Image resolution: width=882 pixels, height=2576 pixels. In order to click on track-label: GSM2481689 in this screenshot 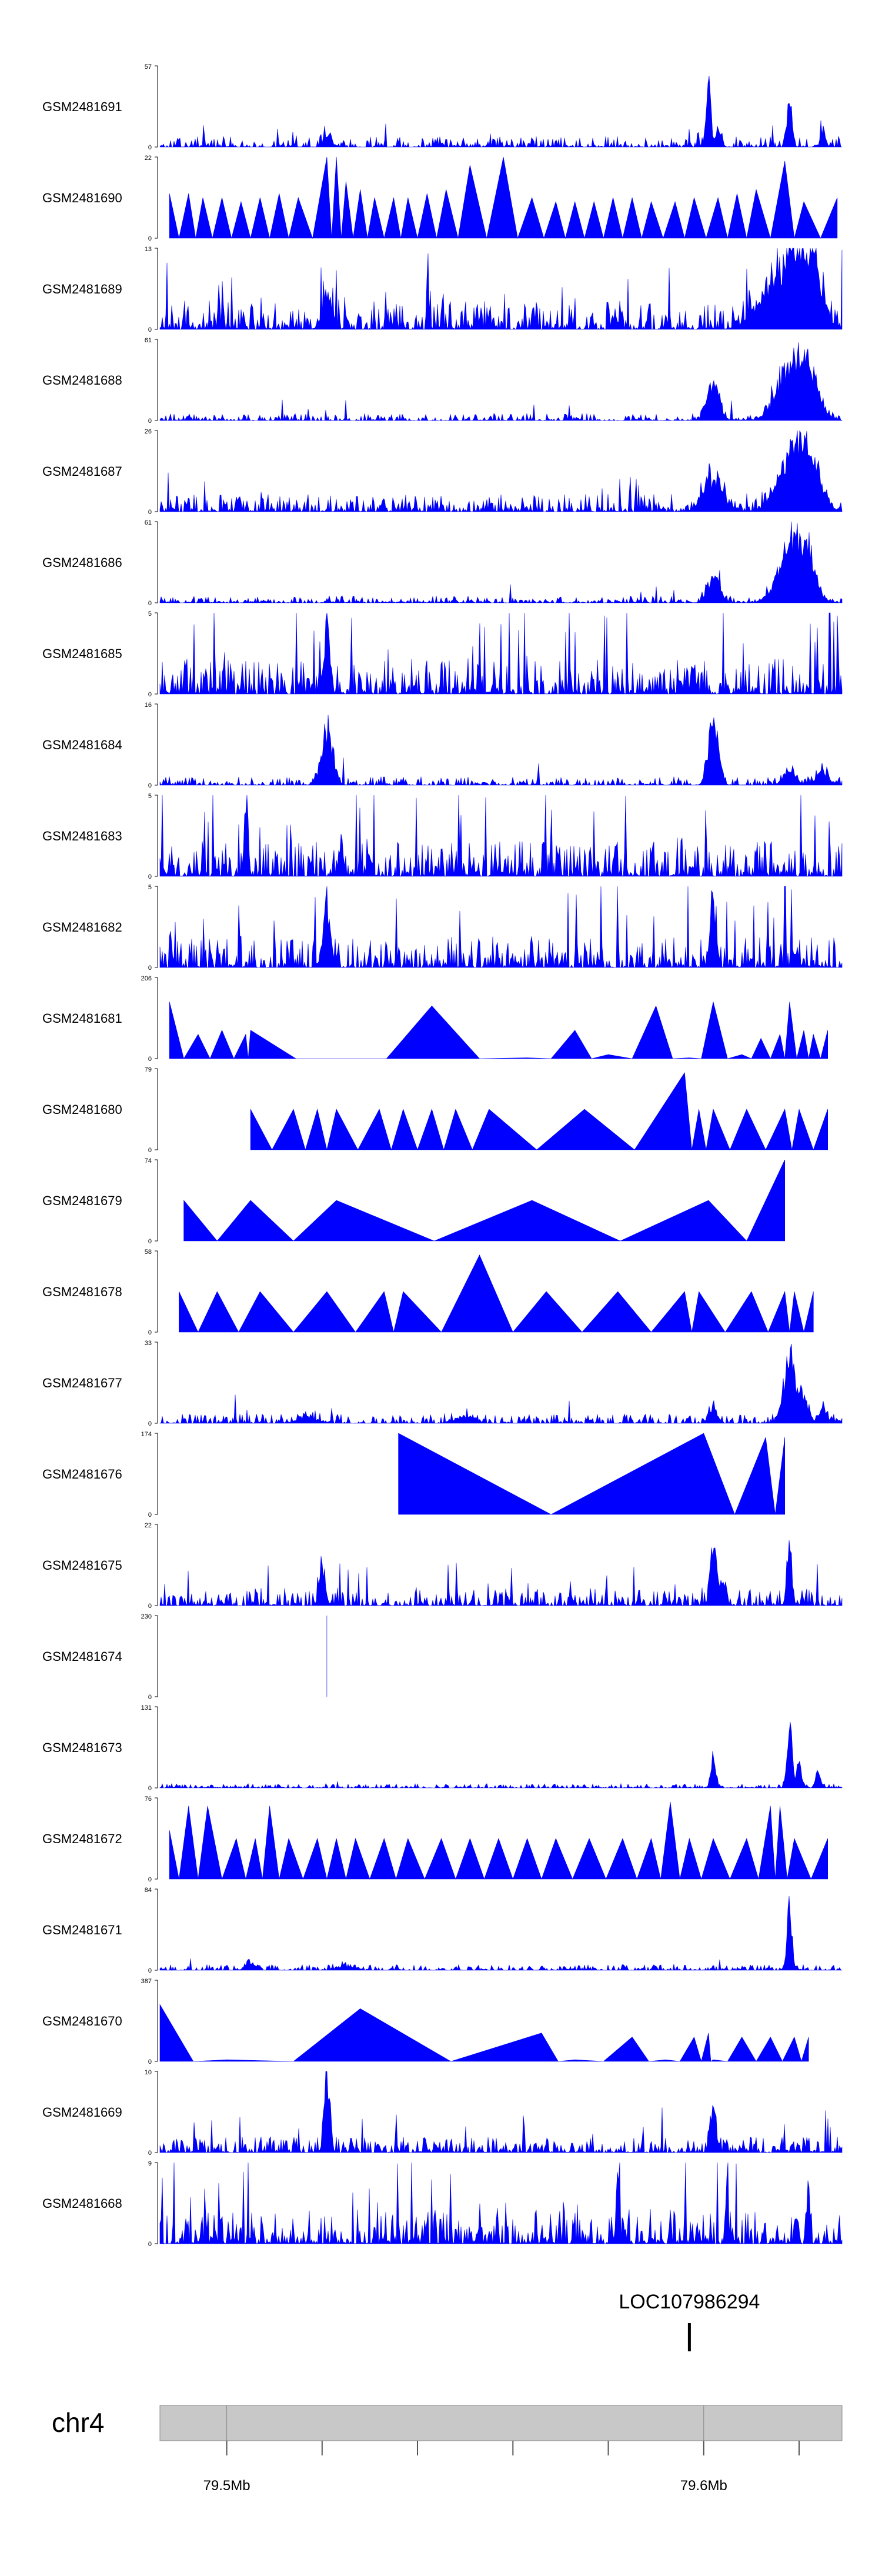, I will do `click(82, 289)`.